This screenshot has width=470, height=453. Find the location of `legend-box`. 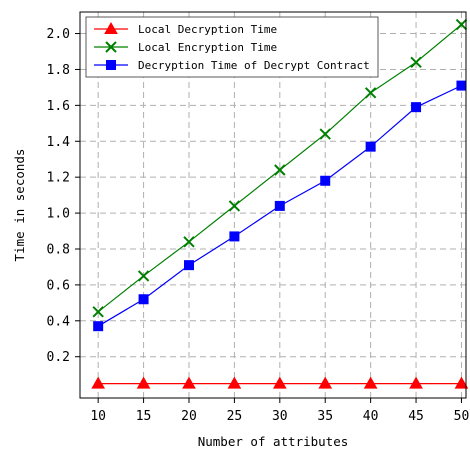

legend-box is located at coordinates (232, 47).